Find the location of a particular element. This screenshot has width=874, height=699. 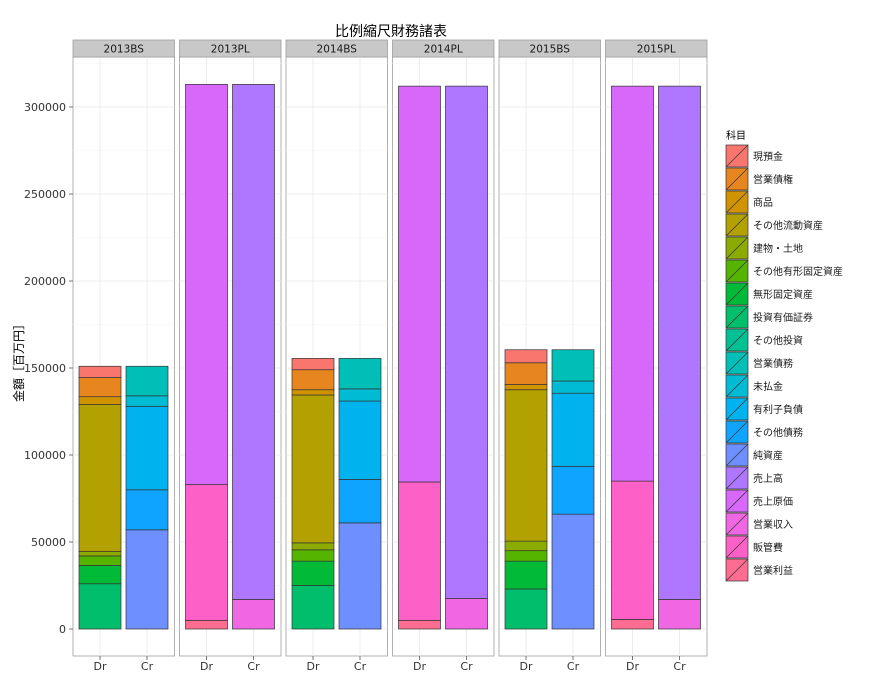

legend-item: その他有形固定資産 is located at coordinates (784, 271).